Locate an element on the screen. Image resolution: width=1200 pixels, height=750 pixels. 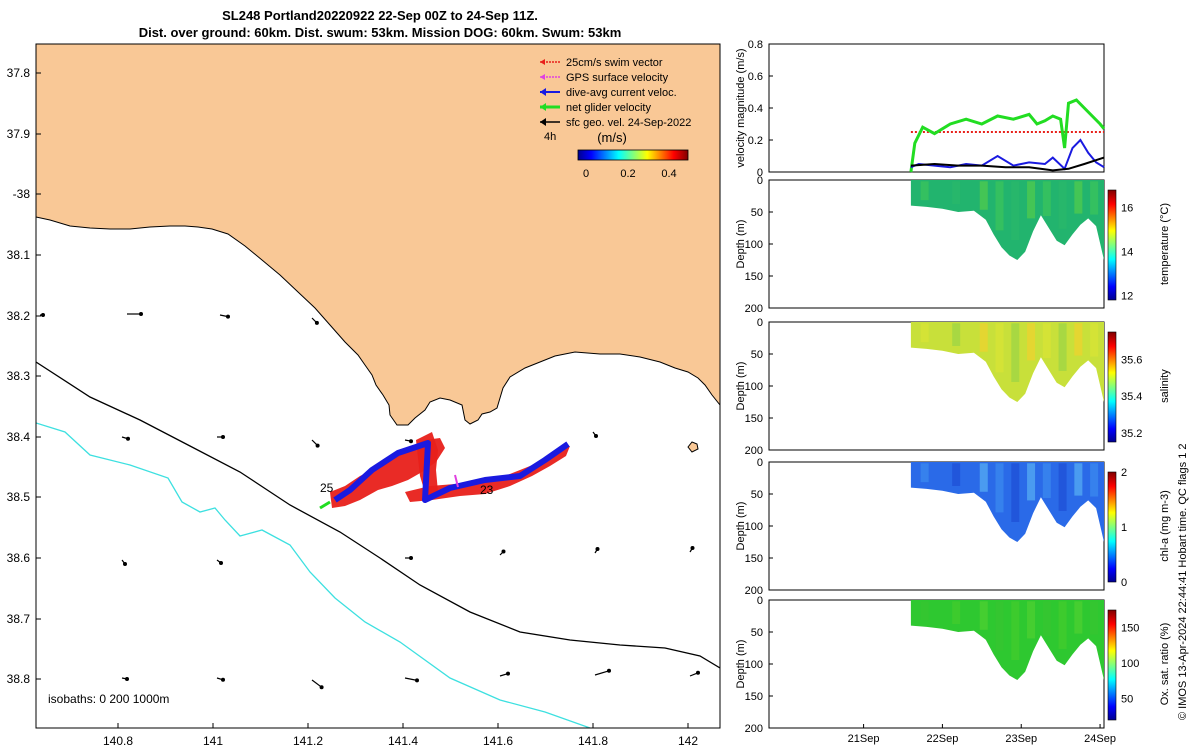
depth-panel-3: 0 50 100 150 200 Depth (m) 0 1 2 chl-a (mg m-3) is located at coordinates (953, 527).